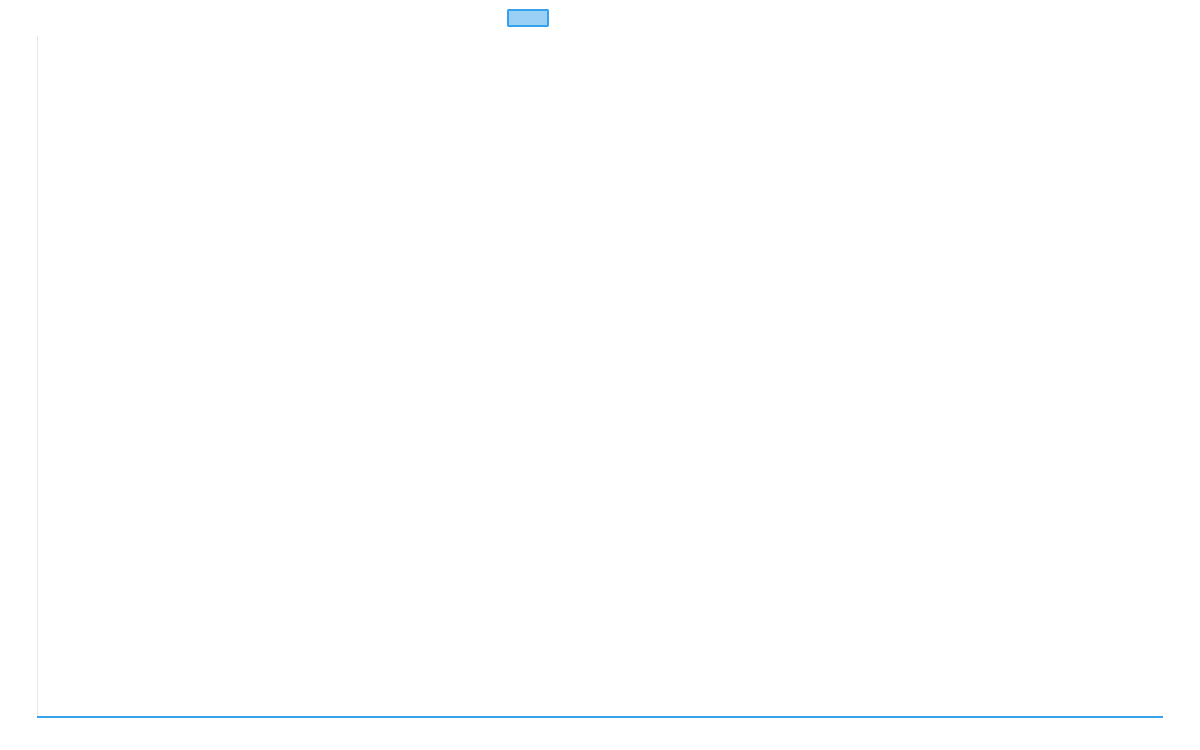  Describe the element at coordinates (528, 18) in the screenshot. I see `legend` at that location.